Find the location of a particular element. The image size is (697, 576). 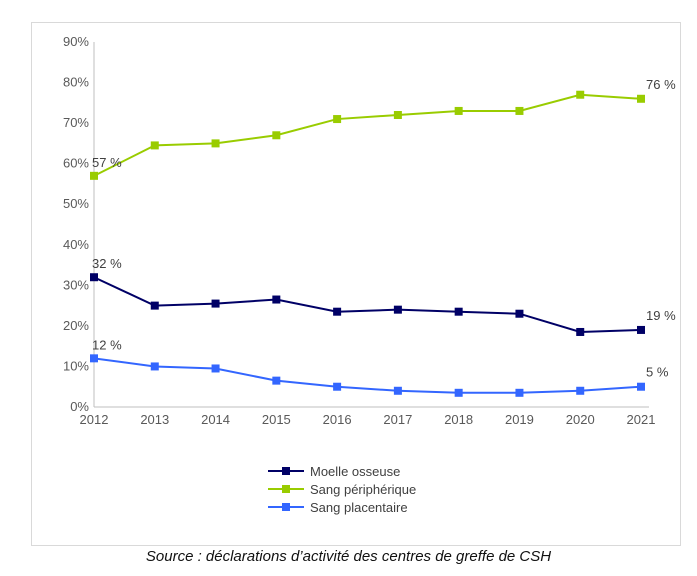

x-tick-label: 2017 is located at coordinates (397, 419).